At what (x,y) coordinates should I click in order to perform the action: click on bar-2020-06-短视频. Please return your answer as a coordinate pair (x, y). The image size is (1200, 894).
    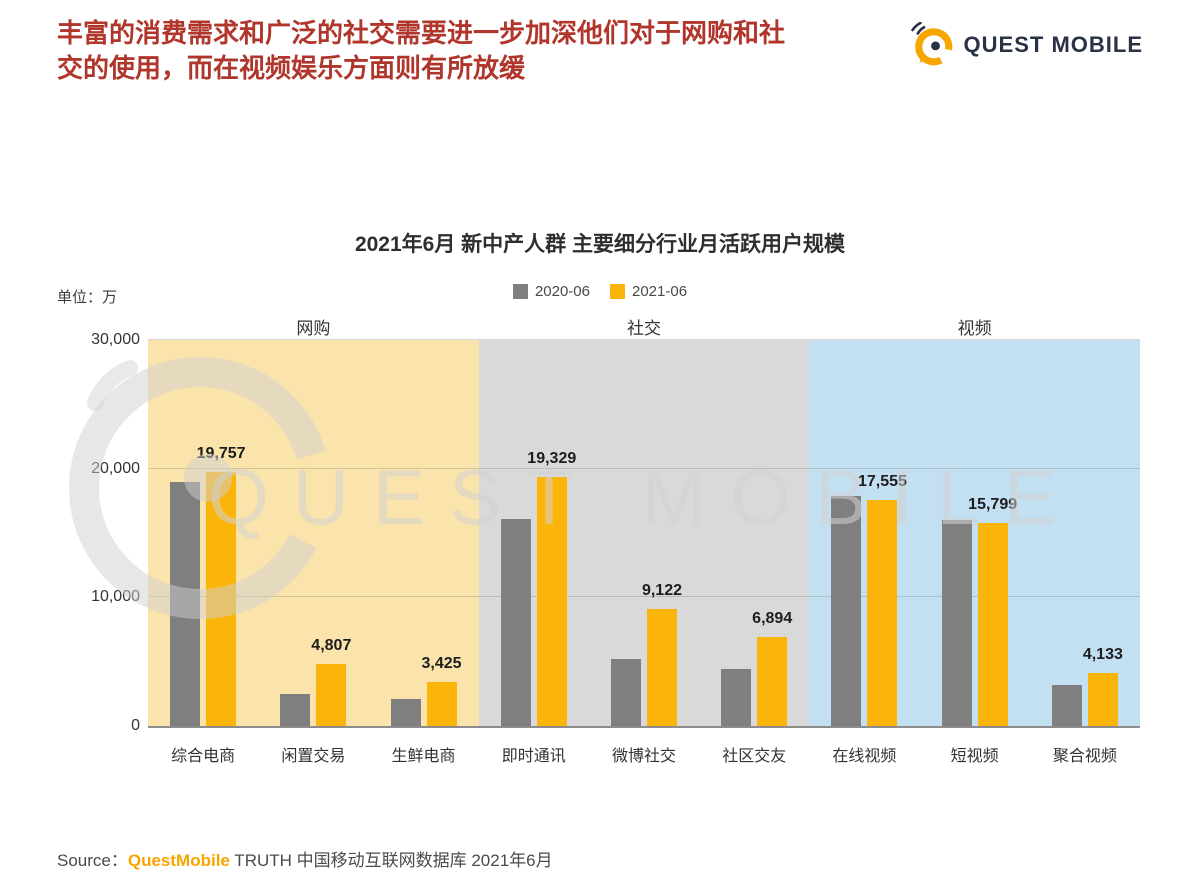
    Looking at the image, I should click on (956, 623).